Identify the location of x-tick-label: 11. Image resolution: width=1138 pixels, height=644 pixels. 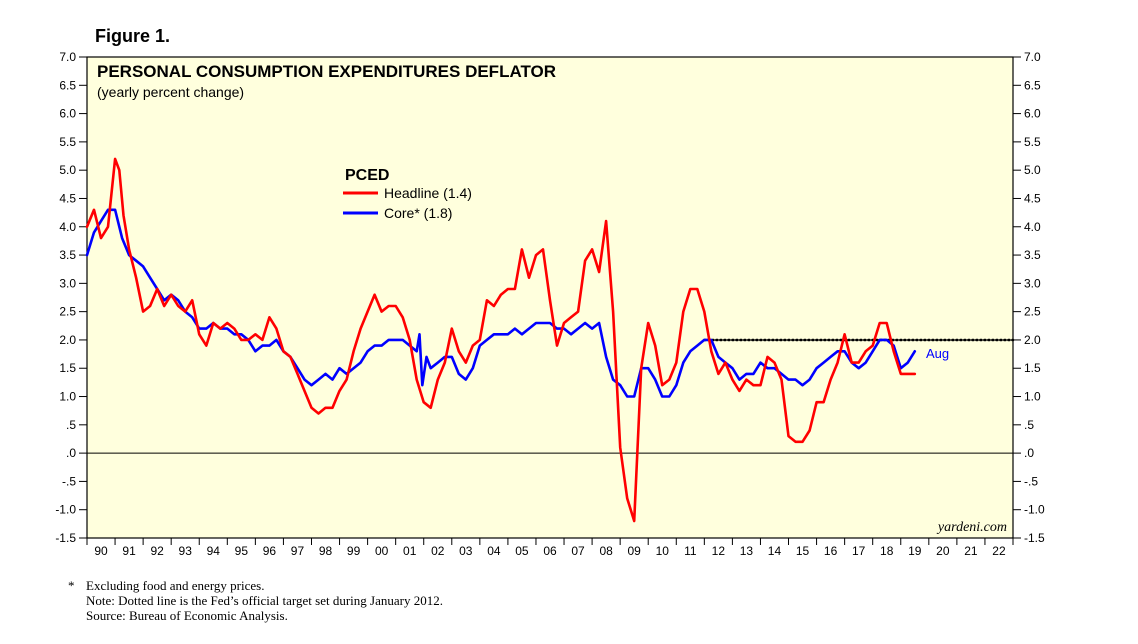
(690, 551).